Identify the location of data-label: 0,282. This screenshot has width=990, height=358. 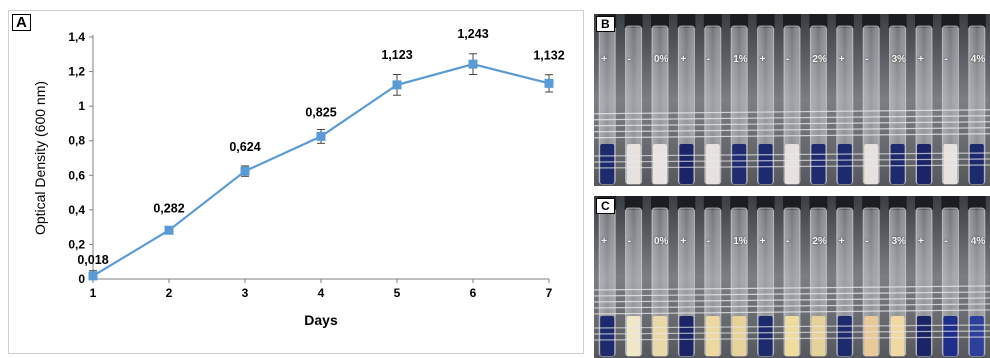
(168, 208).